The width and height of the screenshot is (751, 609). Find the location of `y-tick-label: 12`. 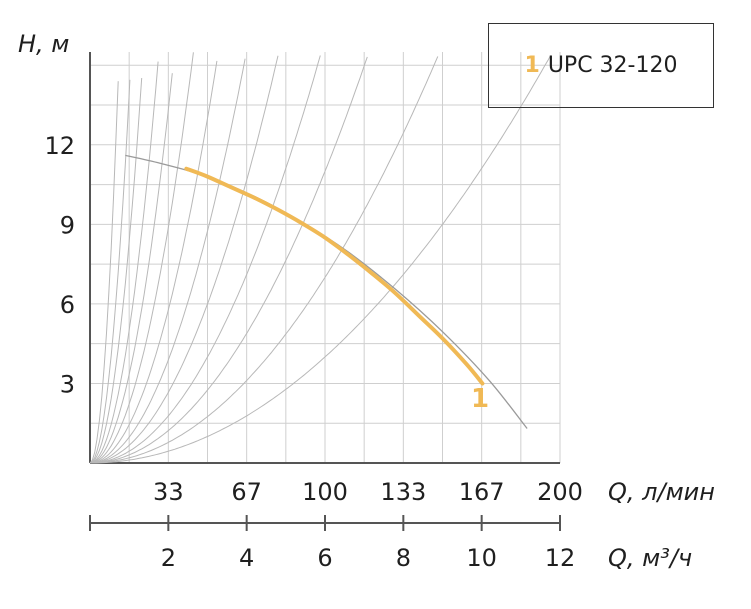

y-tick-label: 12 is located at coordinates (59, 146).